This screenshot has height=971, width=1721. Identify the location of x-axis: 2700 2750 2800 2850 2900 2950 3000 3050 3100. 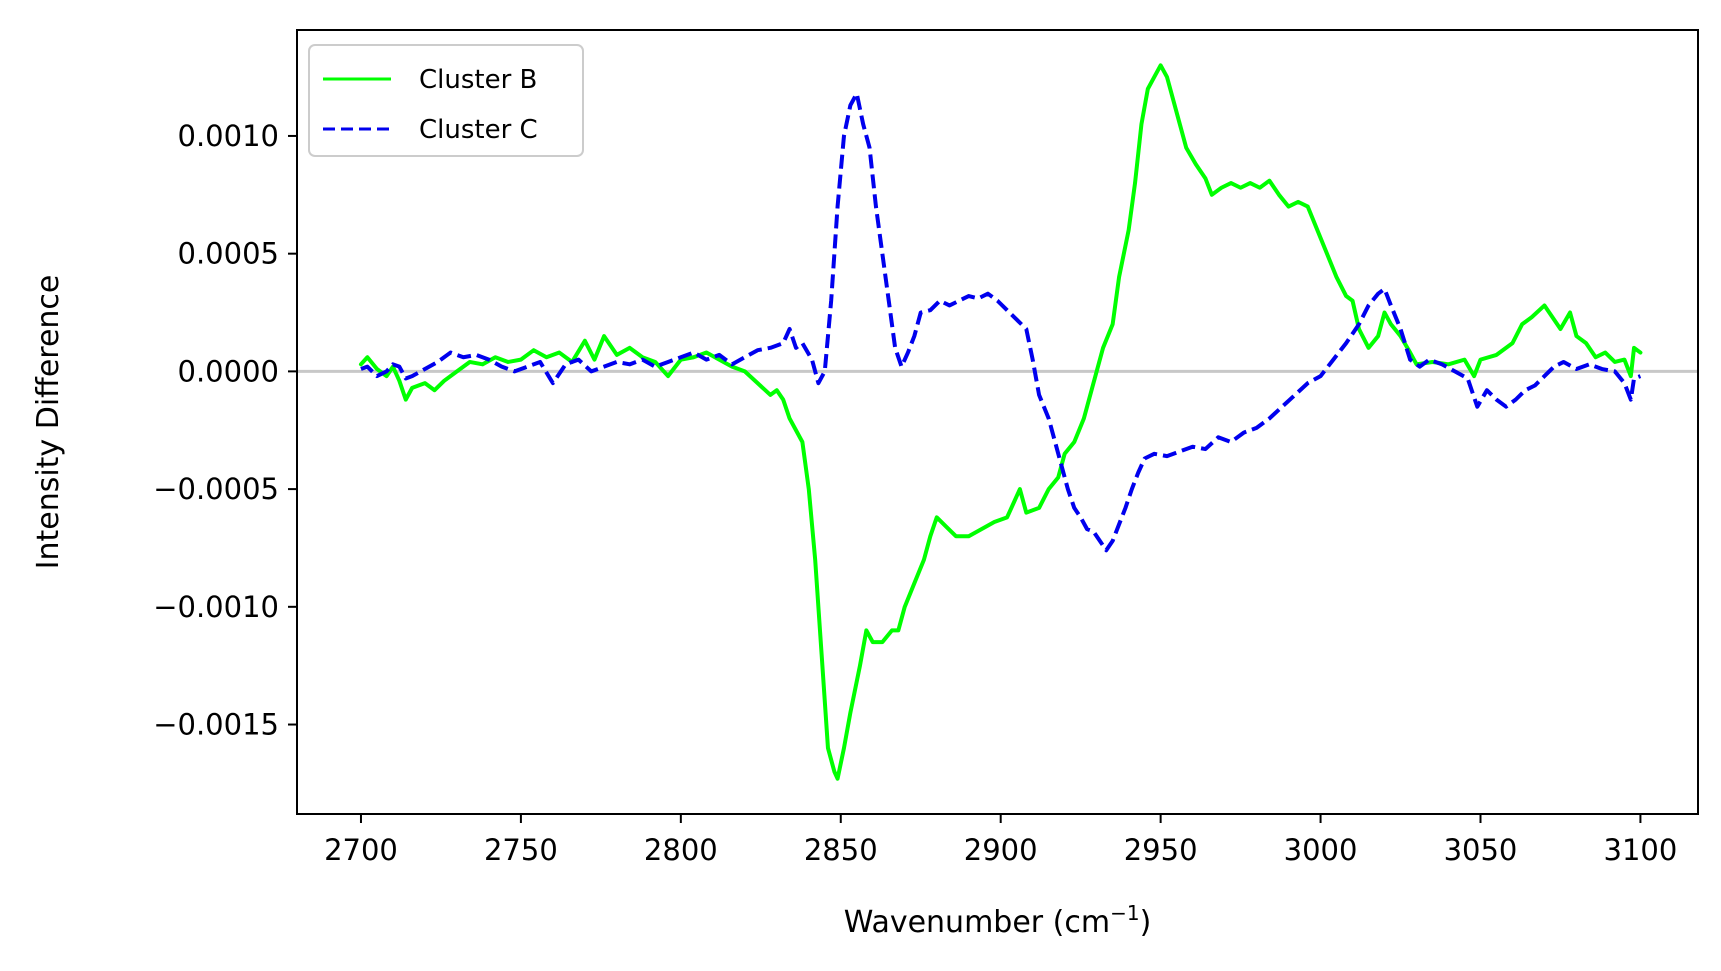
(1000, 840).